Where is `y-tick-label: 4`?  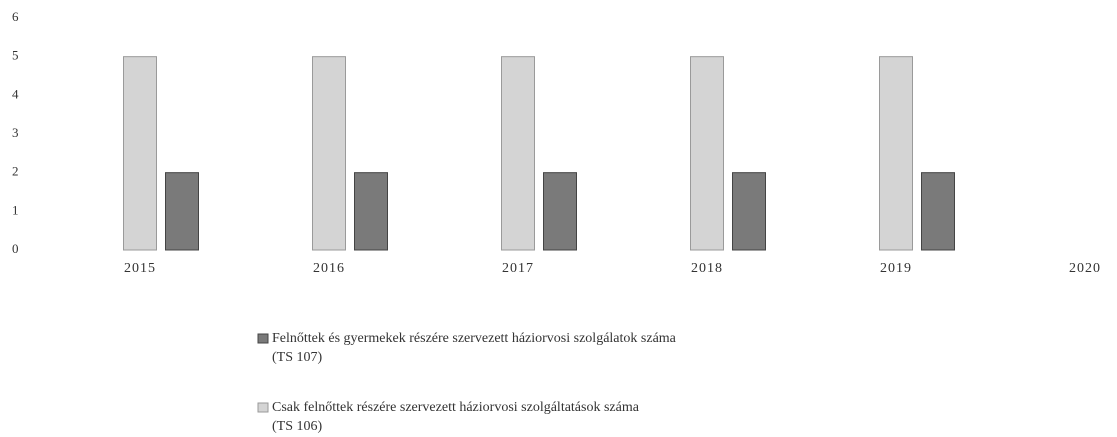
y-tick-label: 4 is located at coordinates (15, 93).